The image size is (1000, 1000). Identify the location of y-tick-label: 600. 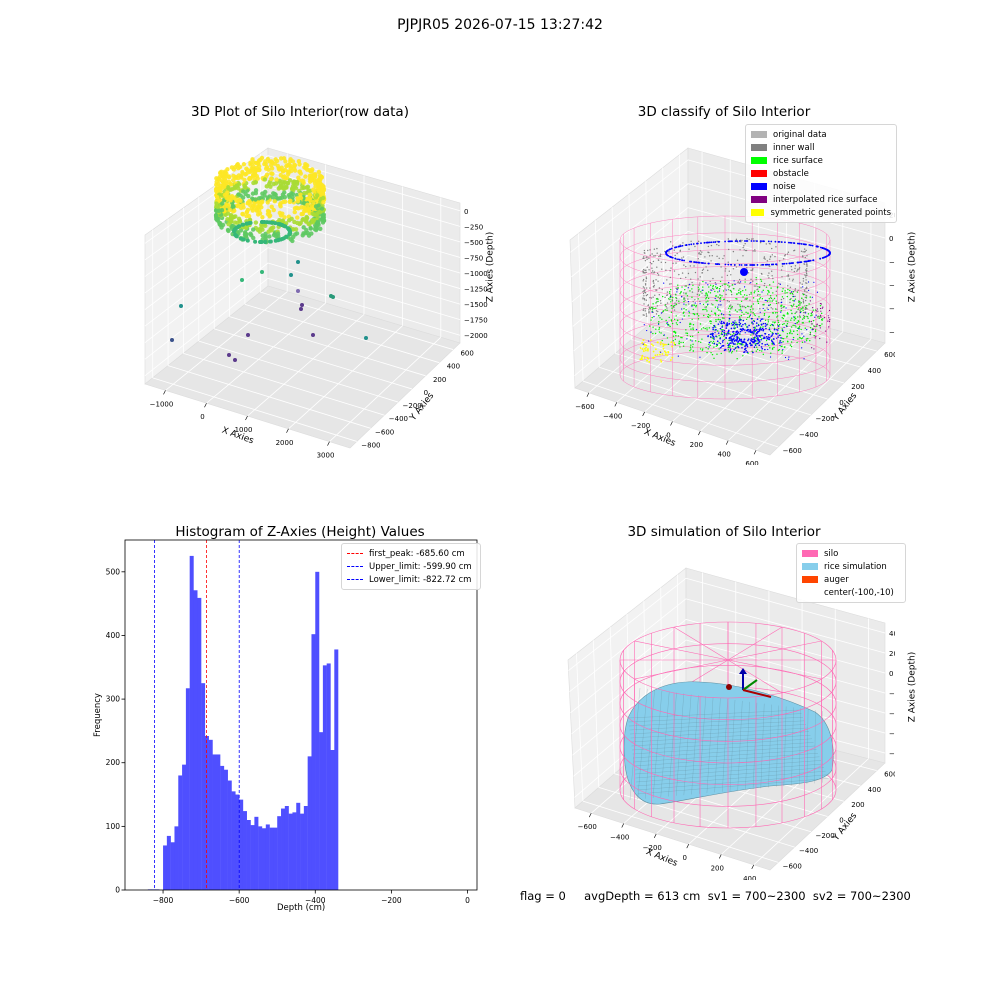
(889, 775).